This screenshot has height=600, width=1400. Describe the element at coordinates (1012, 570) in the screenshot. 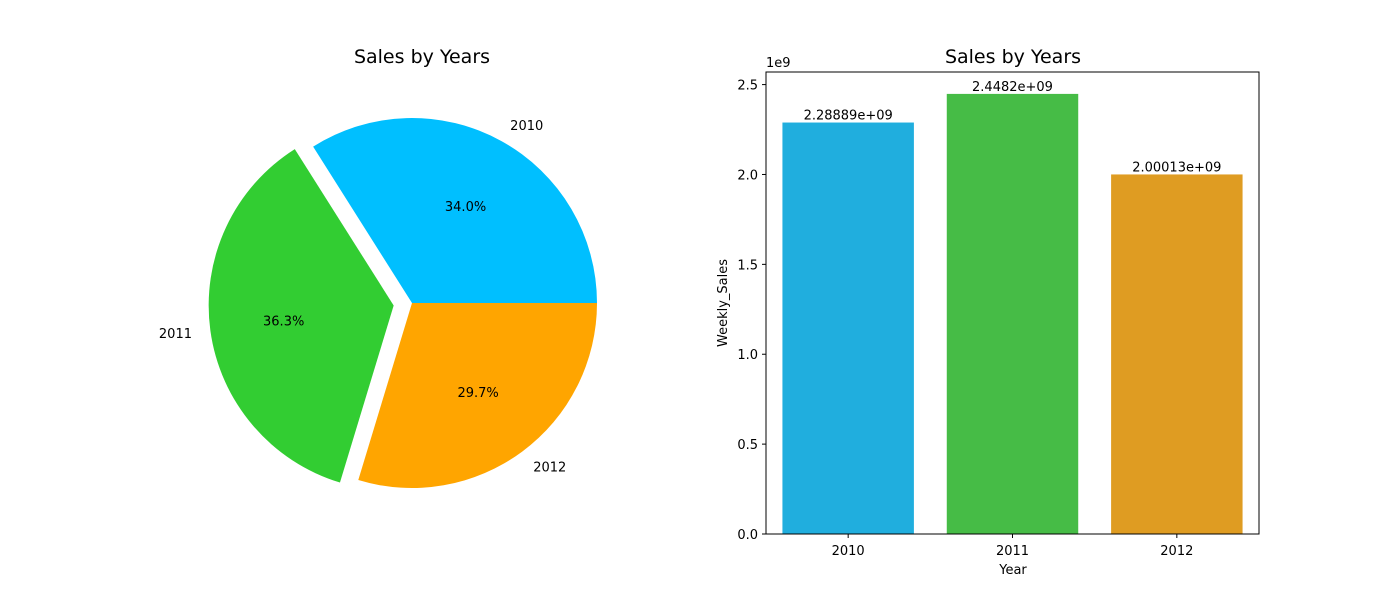

I see `x-axis-label: Year` at that location.